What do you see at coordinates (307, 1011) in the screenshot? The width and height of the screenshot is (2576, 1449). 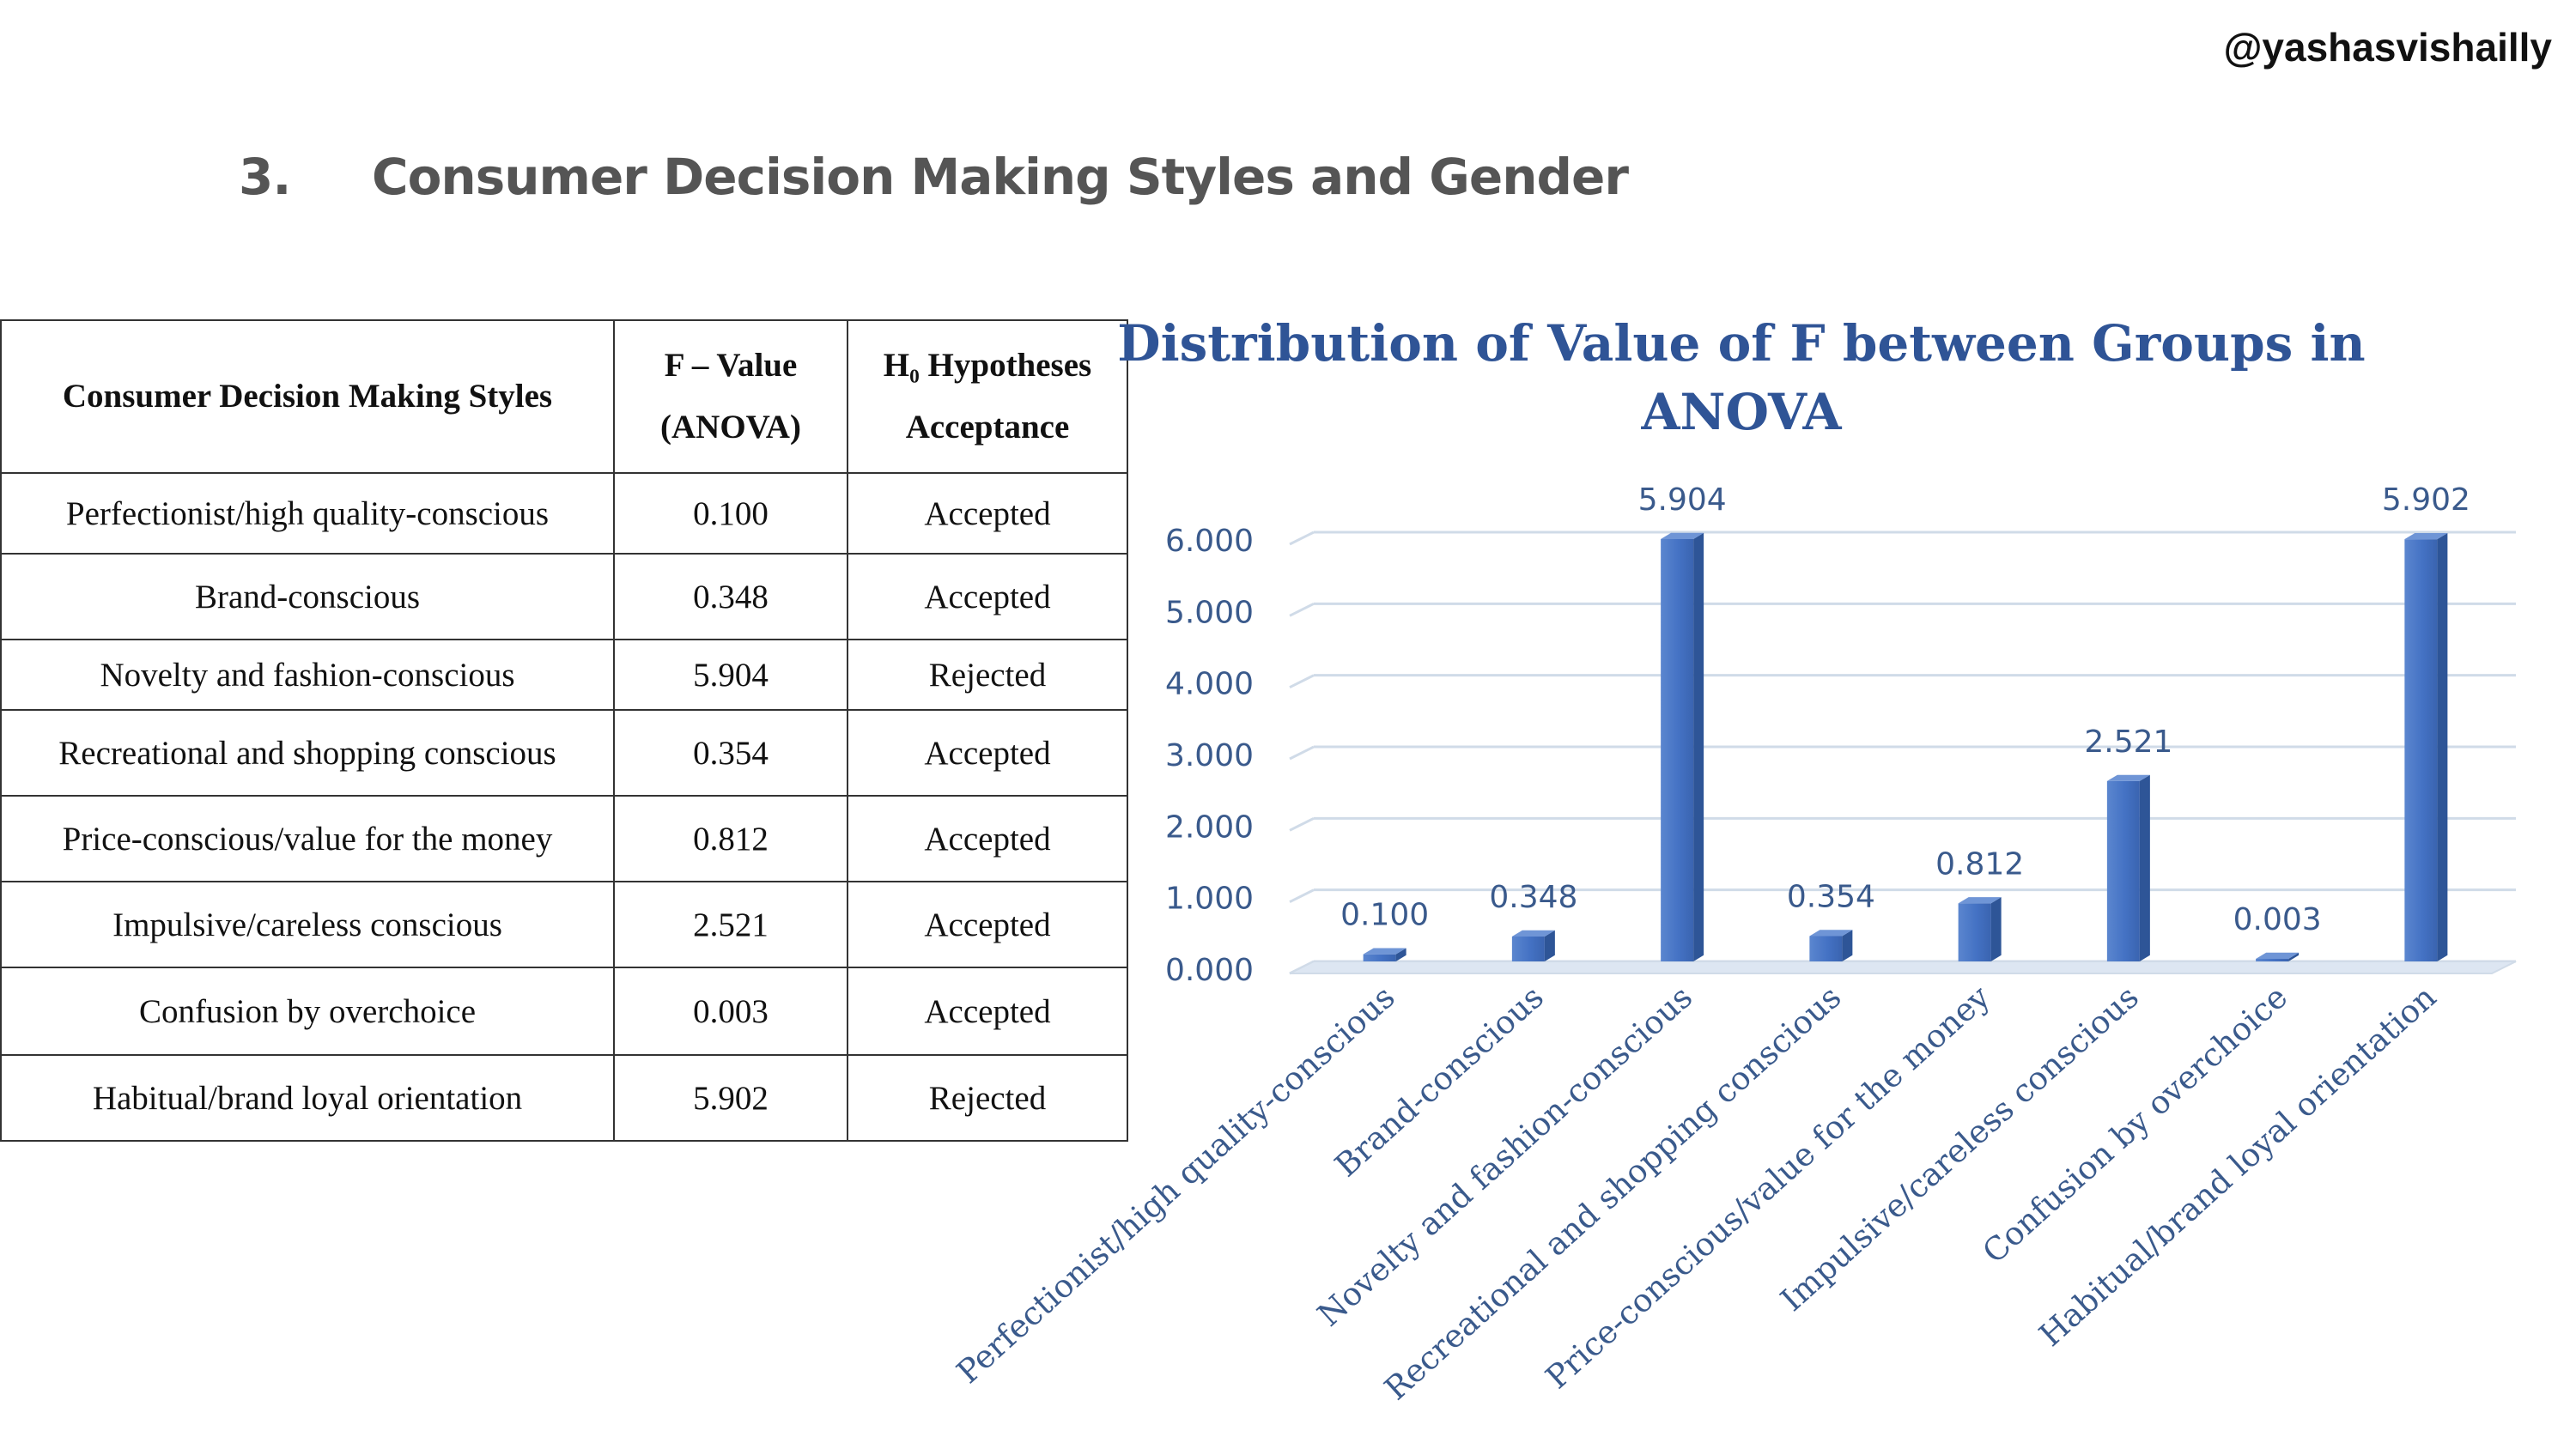 I see `cell-style: Confusion by overchoice` at bounding box center [307, 1011].